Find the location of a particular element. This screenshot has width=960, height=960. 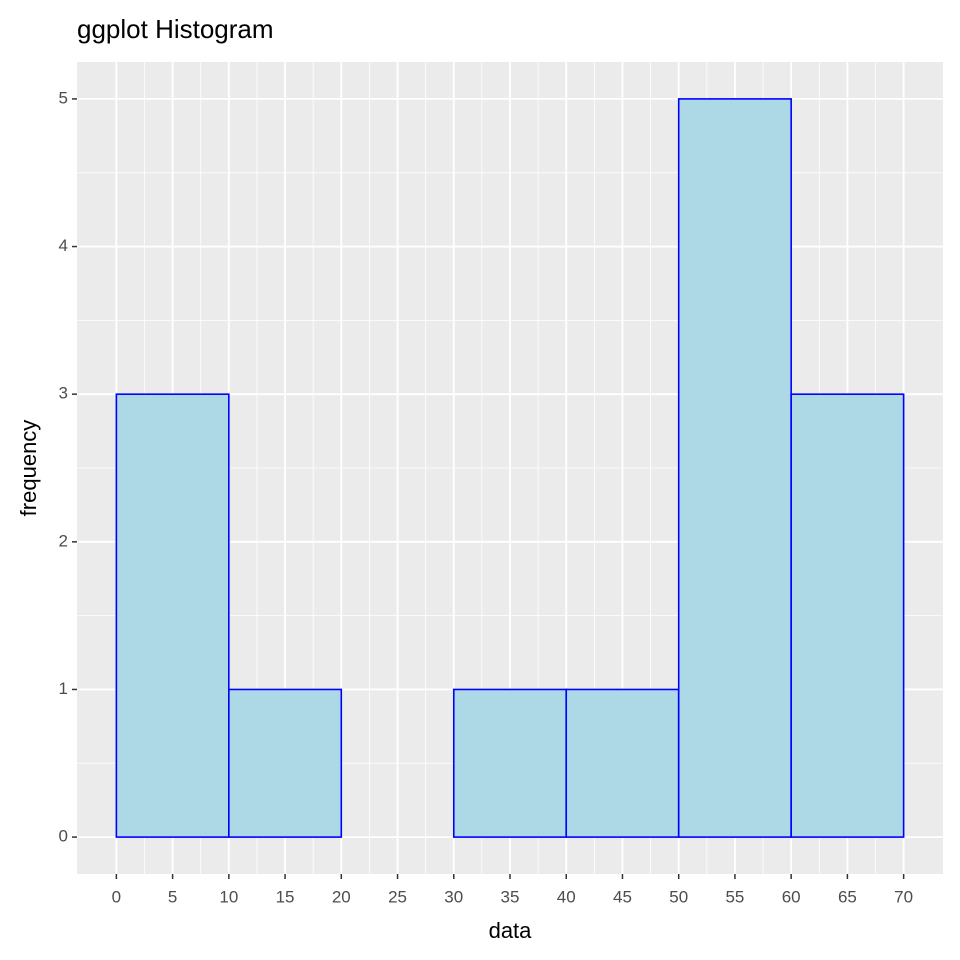

y-tick-label: 5 is located at coordinates (63, 97).